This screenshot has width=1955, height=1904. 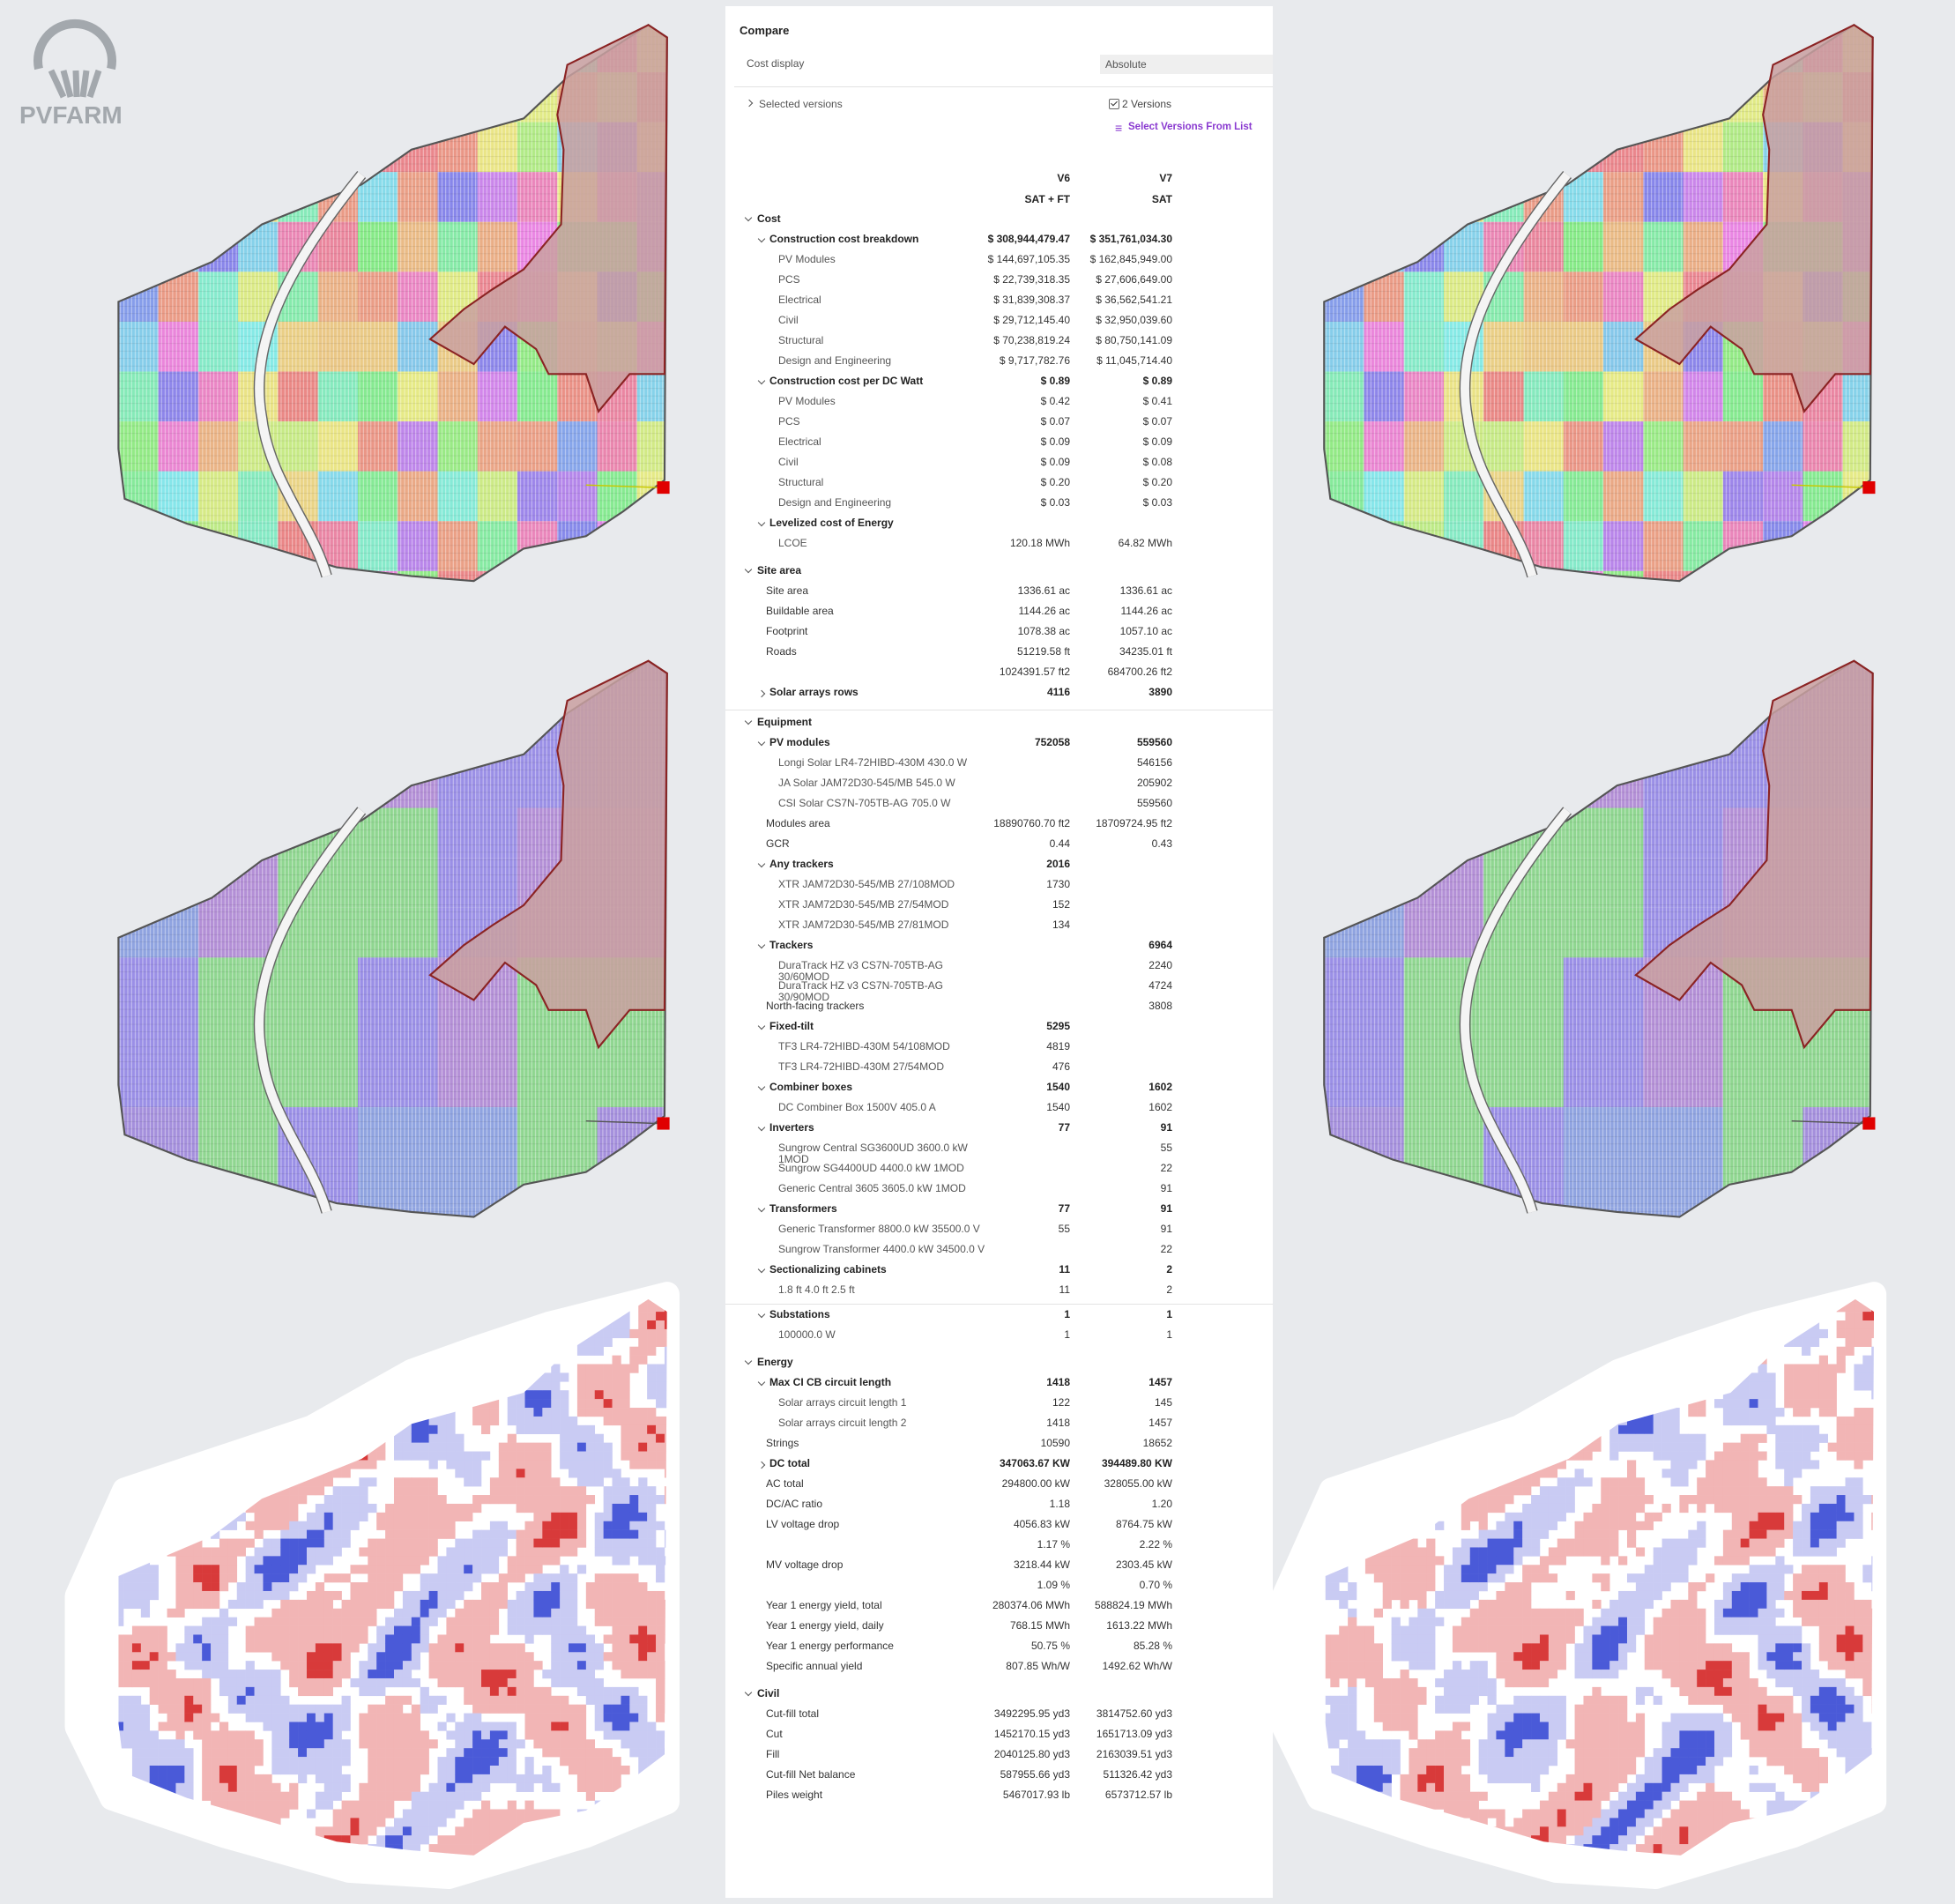 What do you see at coordinates (394, 303) in the screenshot?
I see `site-map` at bounding box center [394, 303].